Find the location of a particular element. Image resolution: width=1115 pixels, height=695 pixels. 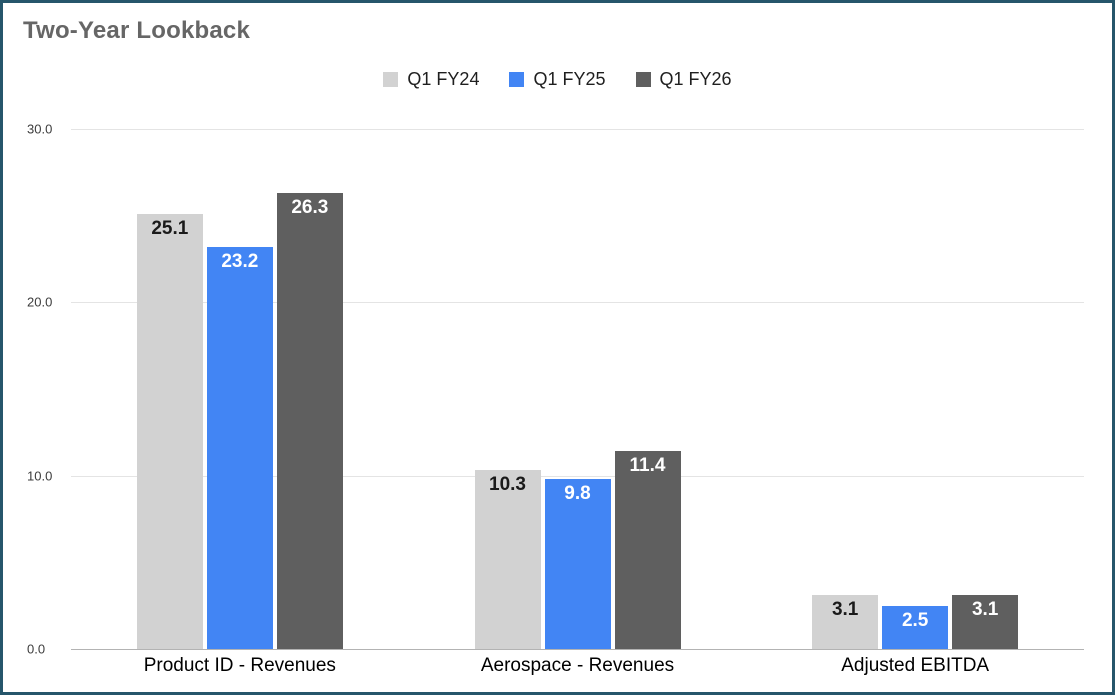

bar-value-label: 23.2 is located at coordinates (240, 261).